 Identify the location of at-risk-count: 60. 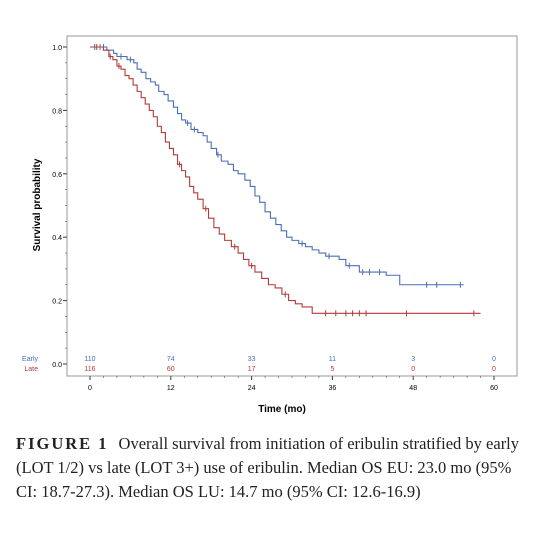
(171, 369).